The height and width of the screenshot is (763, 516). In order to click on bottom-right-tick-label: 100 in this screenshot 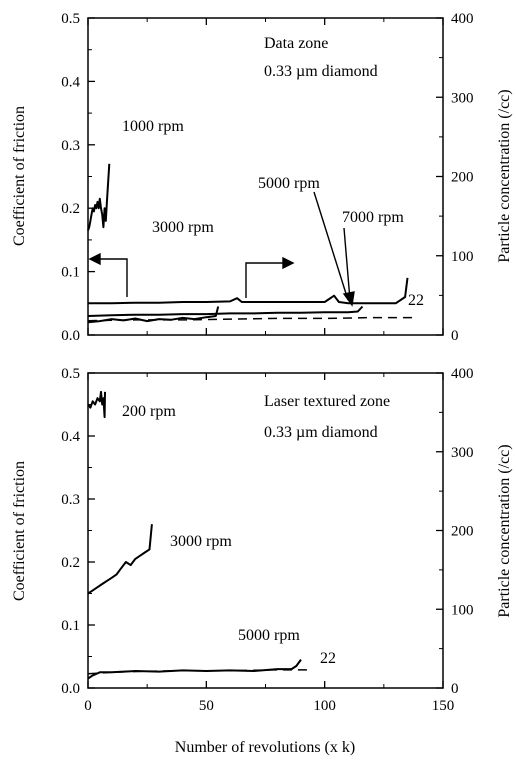, I will do `click(462, 610)`.